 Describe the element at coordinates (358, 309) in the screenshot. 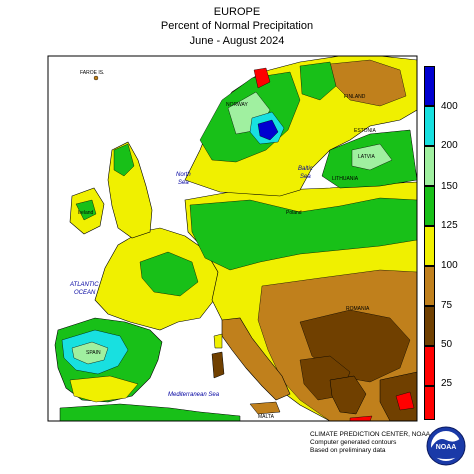

I see `label-romania: ROMANIA` at that location.